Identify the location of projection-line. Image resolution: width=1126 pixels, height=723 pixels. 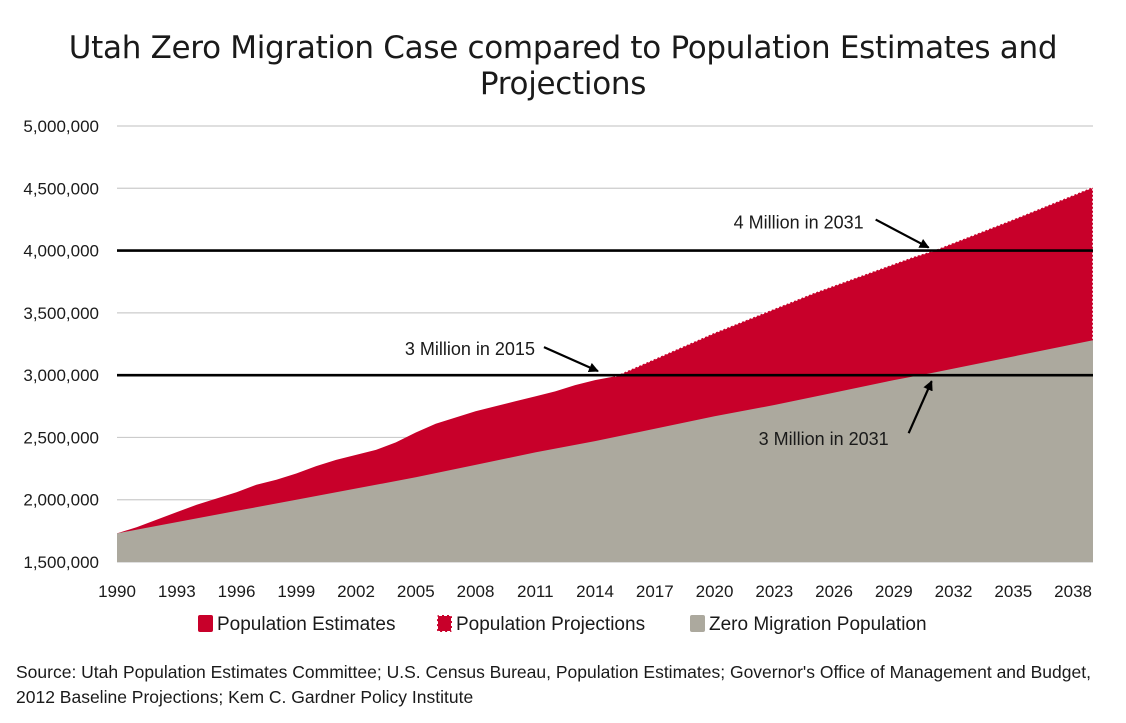
(854, 281).